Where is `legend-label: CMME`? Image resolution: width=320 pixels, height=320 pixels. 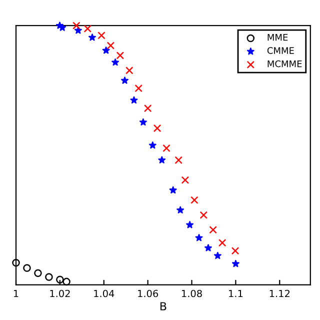
legend-label: CMME is located at coordinates (280, 50).